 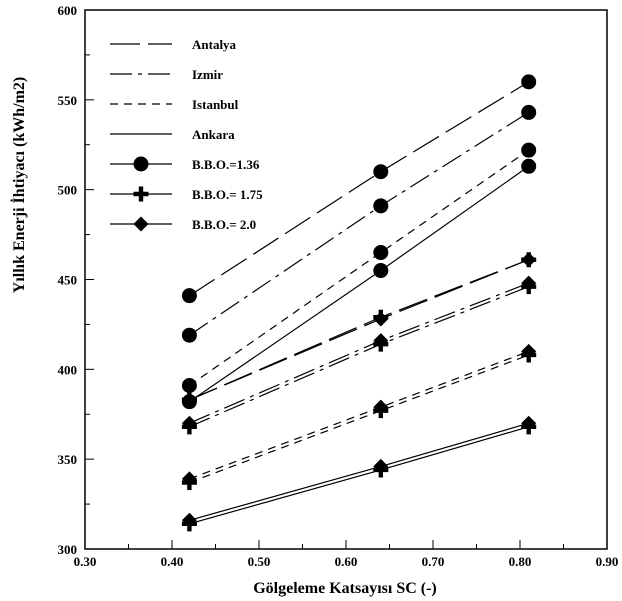 What do you see at coordinates (68, 549) in the screenshot?
I see `y-tick-label: 300` at bounding box center [68, 549].